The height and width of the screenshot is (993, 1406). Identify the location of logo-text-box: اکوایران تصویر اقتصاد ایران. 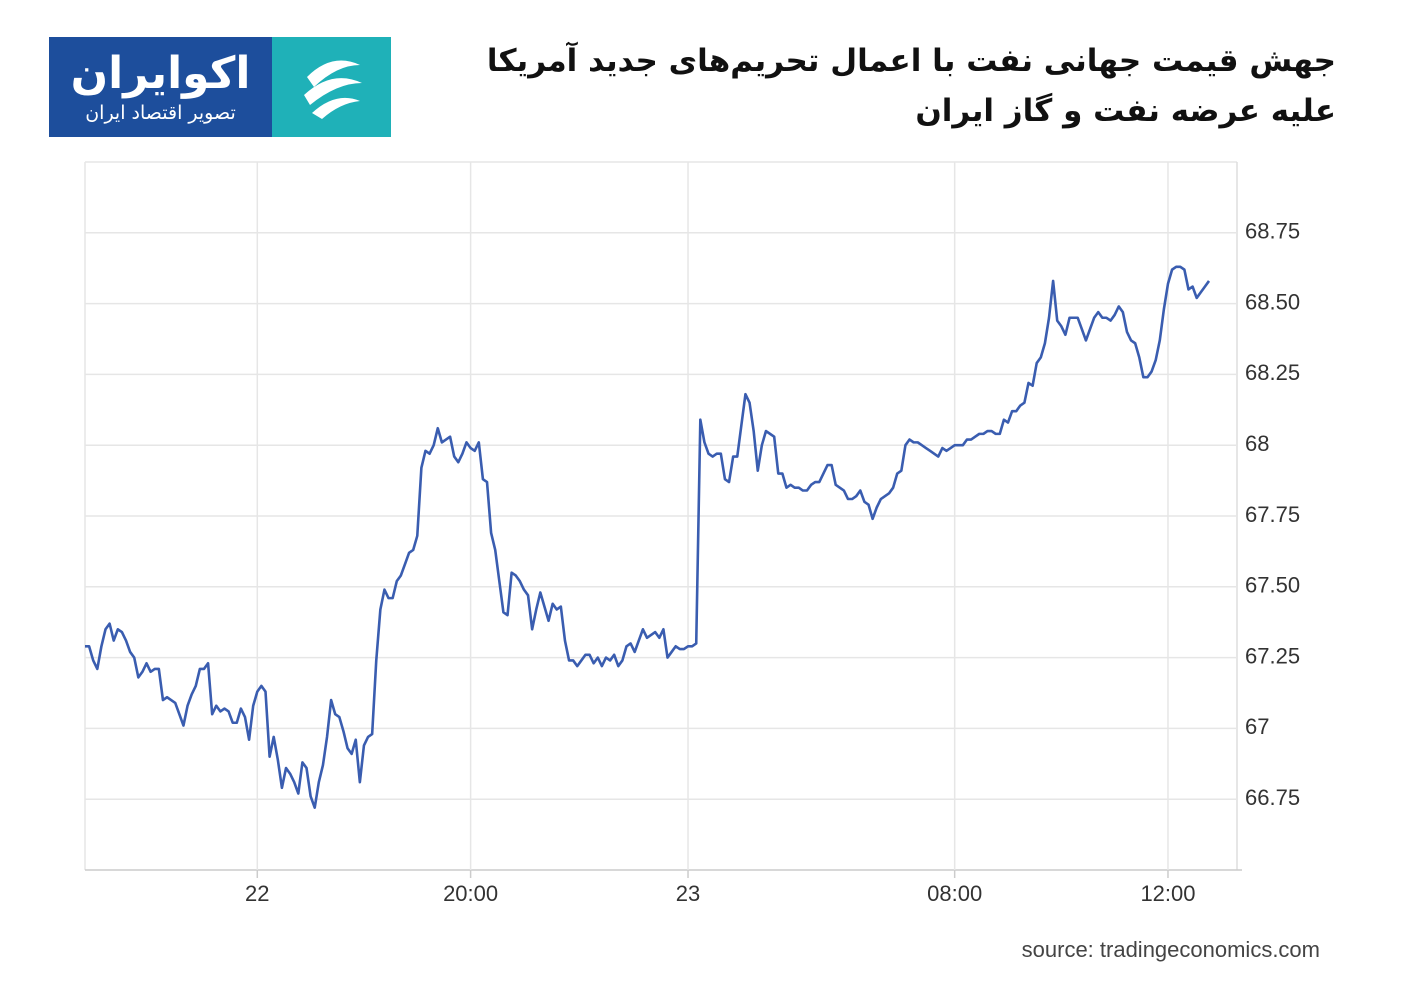
(160, 87).